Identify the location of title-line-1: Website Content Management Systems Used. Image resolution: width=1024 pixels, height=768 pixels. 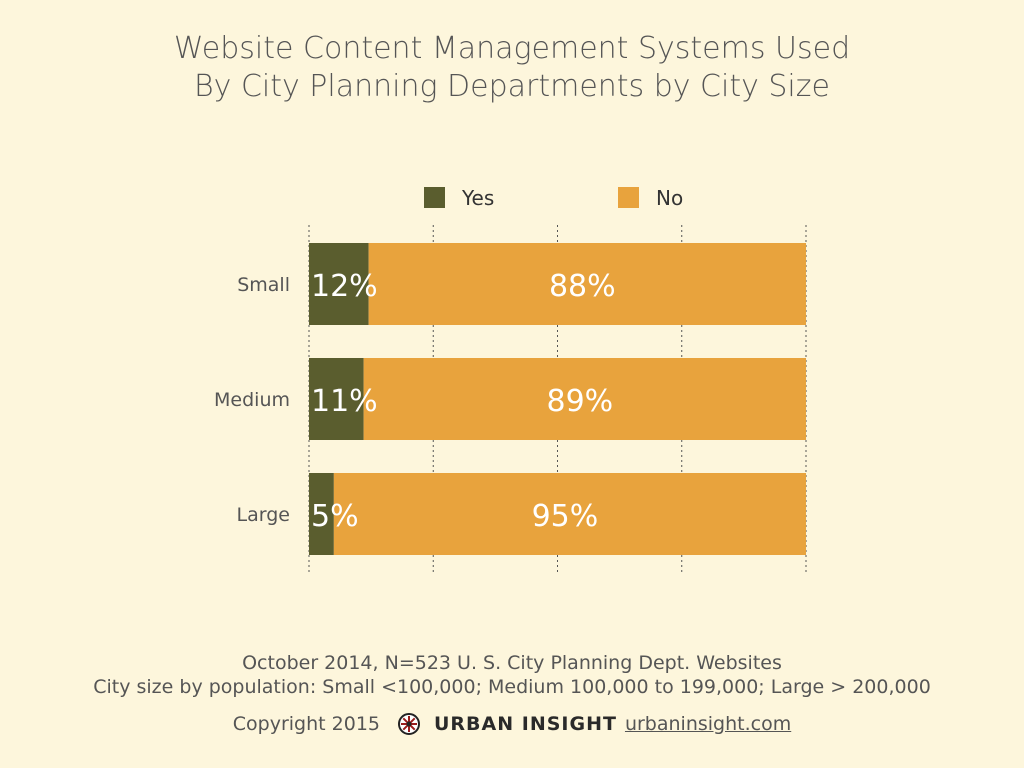
(512, 48).